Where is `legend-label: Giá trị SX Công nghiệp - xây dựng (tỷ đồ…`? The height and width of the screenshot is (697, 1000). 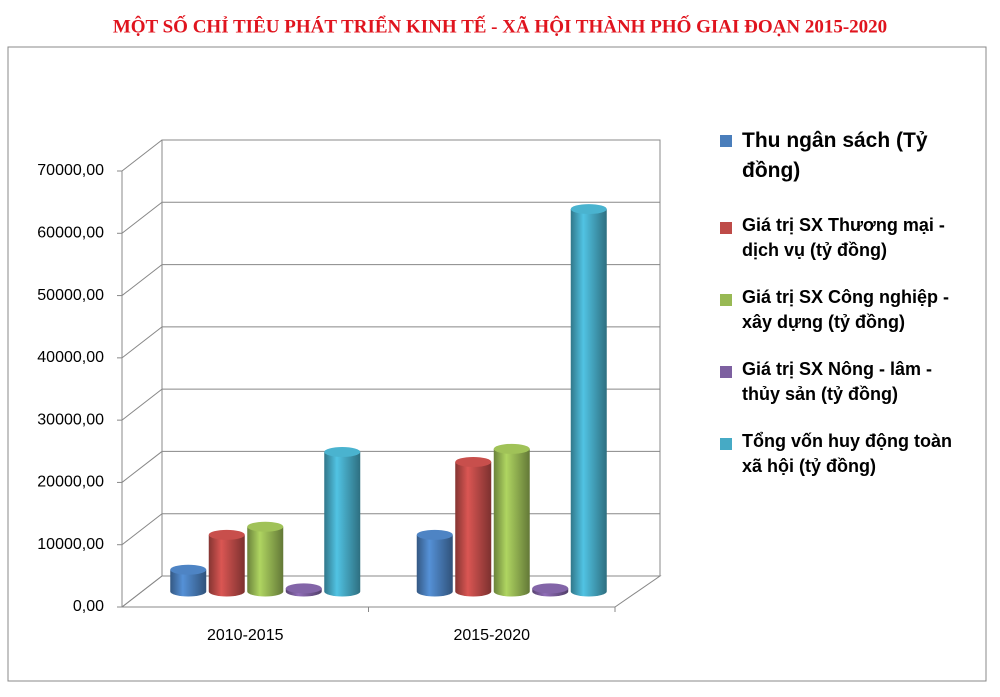 legend-label: Giá trị SX Công nghiệp - xây dựng (tỷ đồ… is located at coordinates (845, 309).